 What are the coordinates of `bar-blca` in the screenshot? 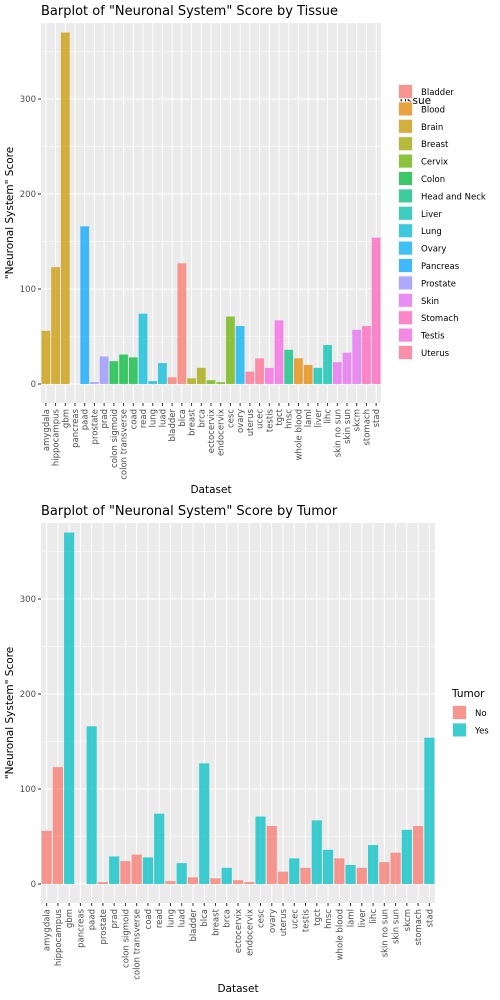 It's located at (182, 323).